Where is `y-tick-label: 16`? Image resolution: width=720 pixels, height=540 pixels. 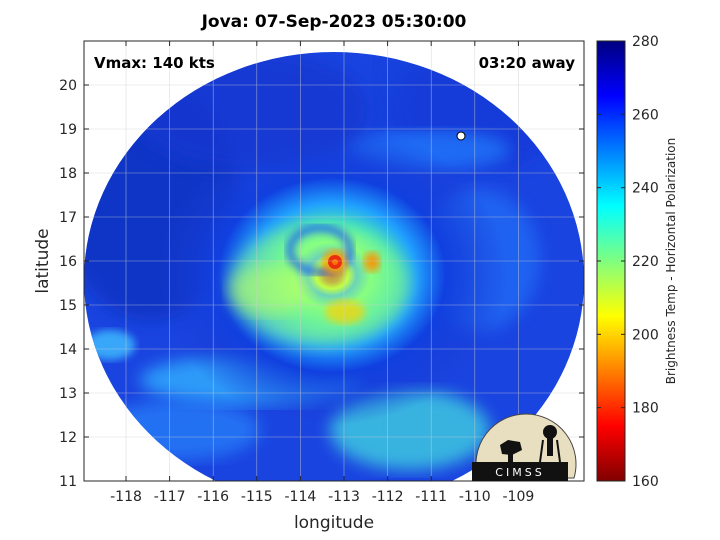
y-tick-label: 16 is located at coordinates (68, 262).